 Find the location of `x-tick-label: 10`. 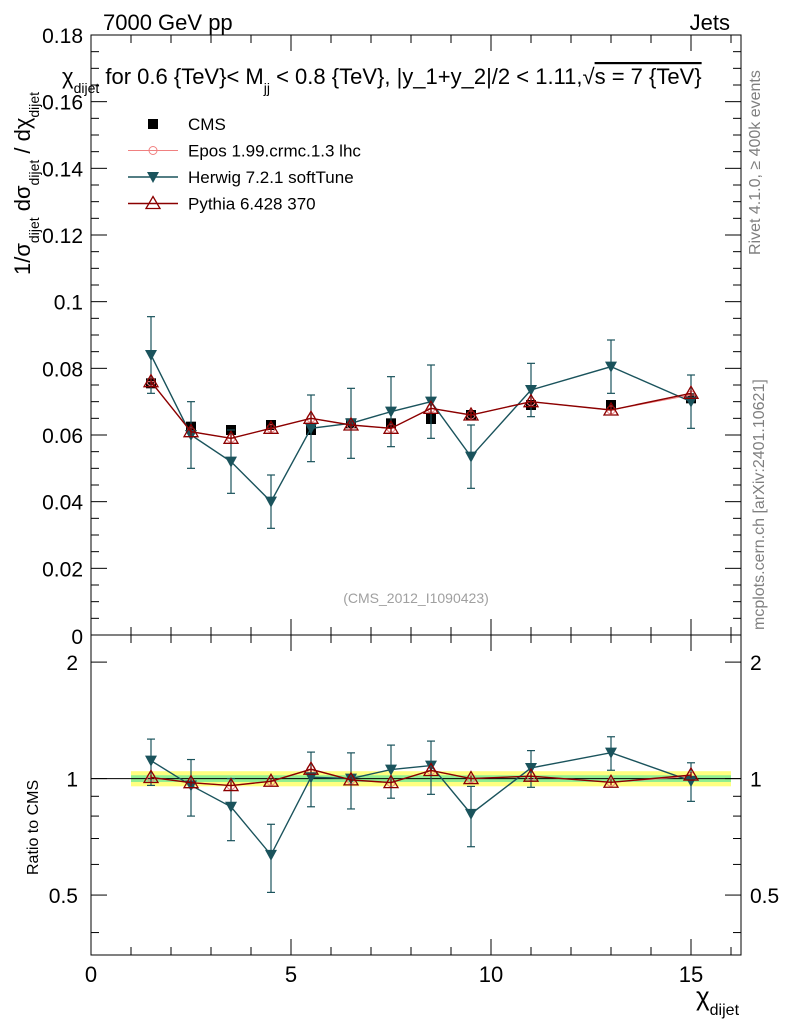

x-tick-label: 10 is located at coordinates (491, 974).